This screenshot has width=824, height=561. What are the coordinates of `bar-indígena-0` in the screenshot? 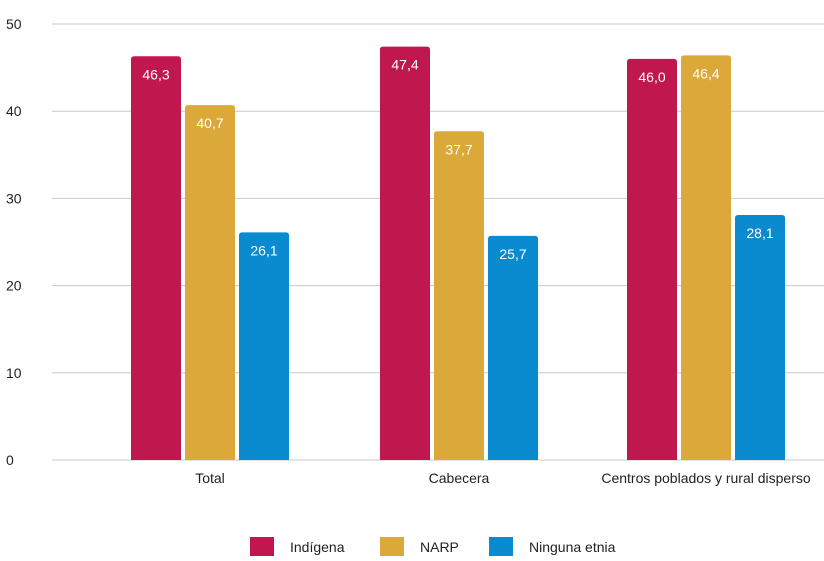 It's located at (156, 258).